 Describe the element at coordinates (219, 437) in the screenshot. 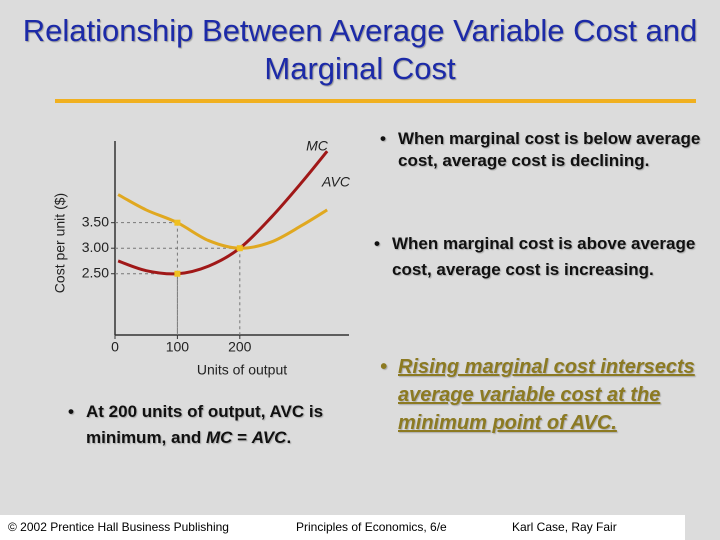

I see `bullet-text: MC` at that location.